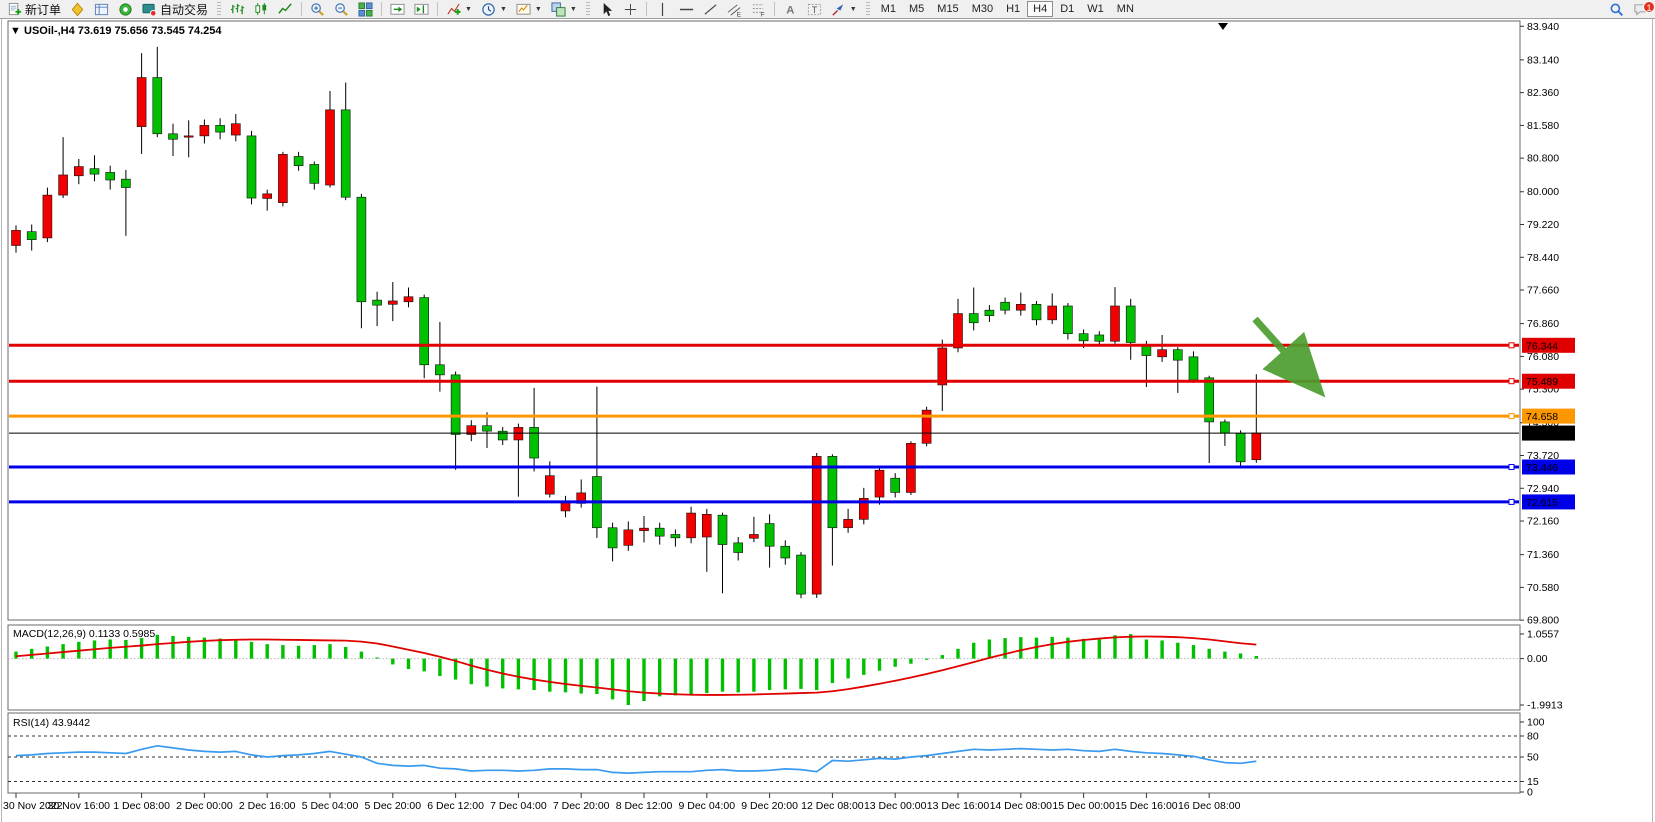 Image resolution: width=1655 pixels, height=822 pixels. I want to click on new-order-button: 新订单, so click(34, 9).